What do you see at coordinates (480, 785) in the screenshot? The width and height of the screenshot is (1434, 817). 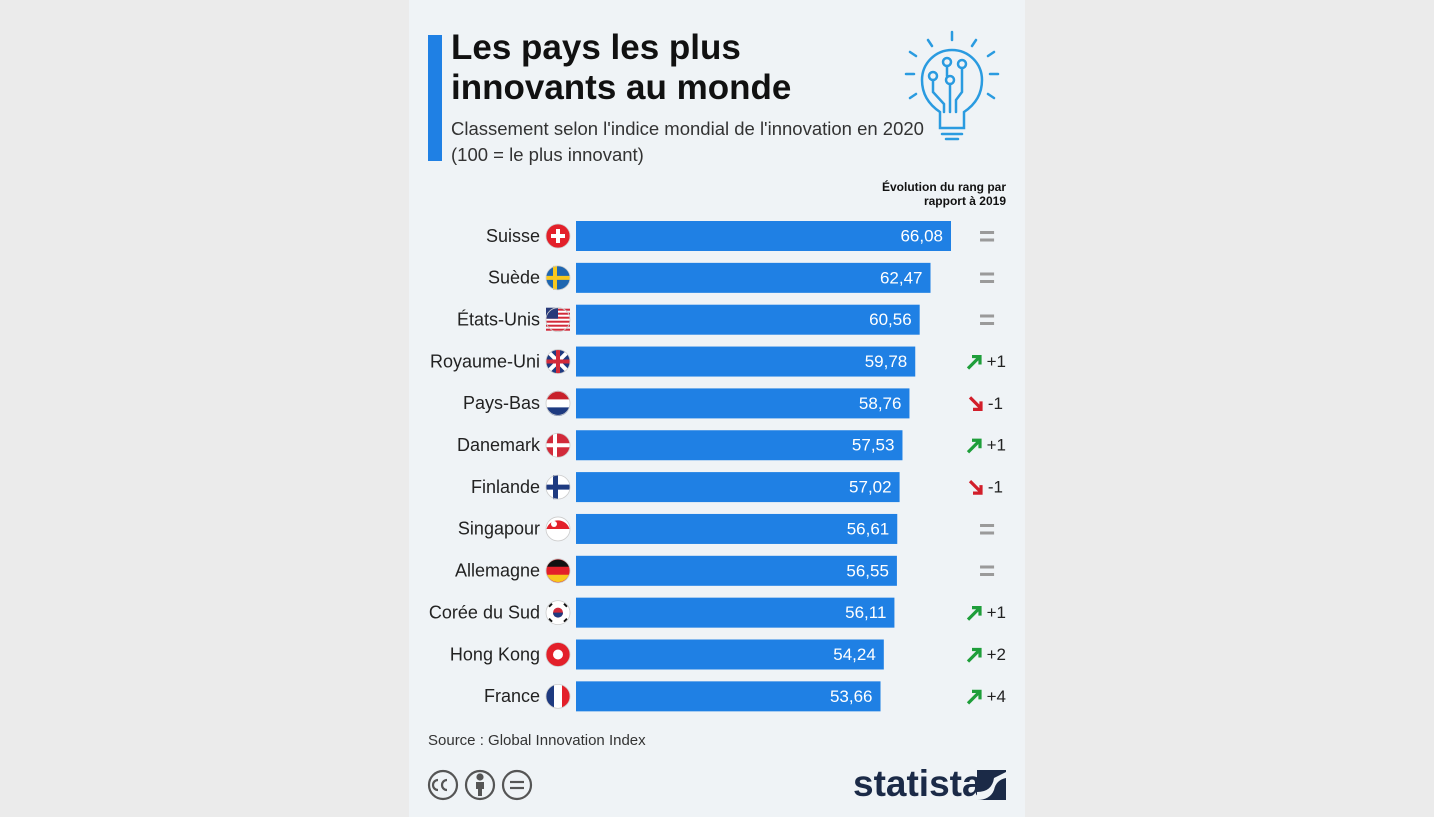 I see `license-icons` at bounding box center [480, 785].